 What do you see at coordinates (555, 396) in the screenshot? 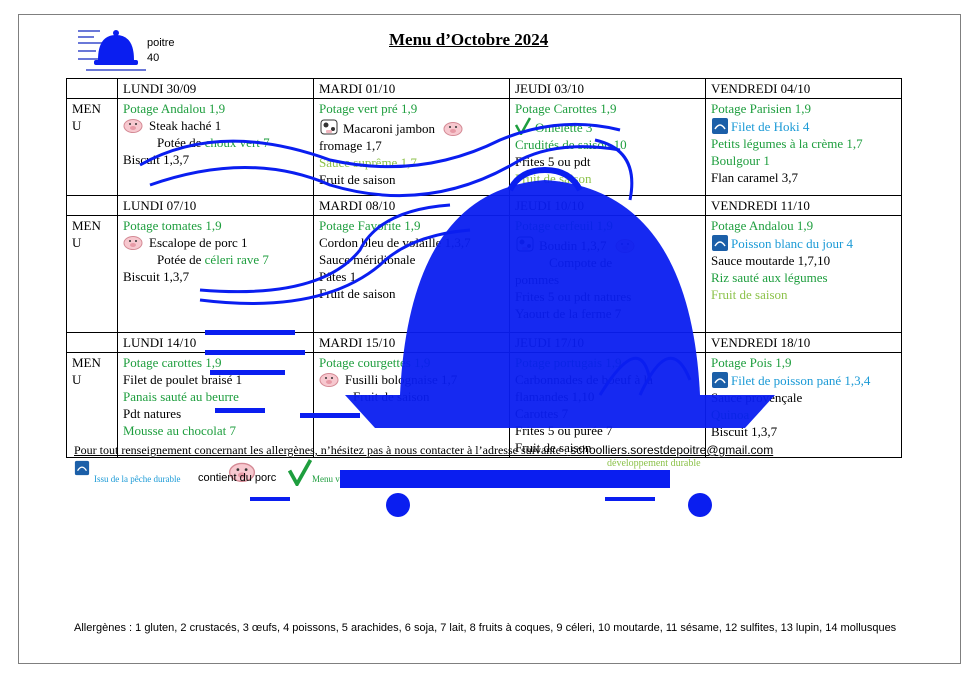
I see `dish-item: flamandes 1,10` at bounding box center [555, 396].